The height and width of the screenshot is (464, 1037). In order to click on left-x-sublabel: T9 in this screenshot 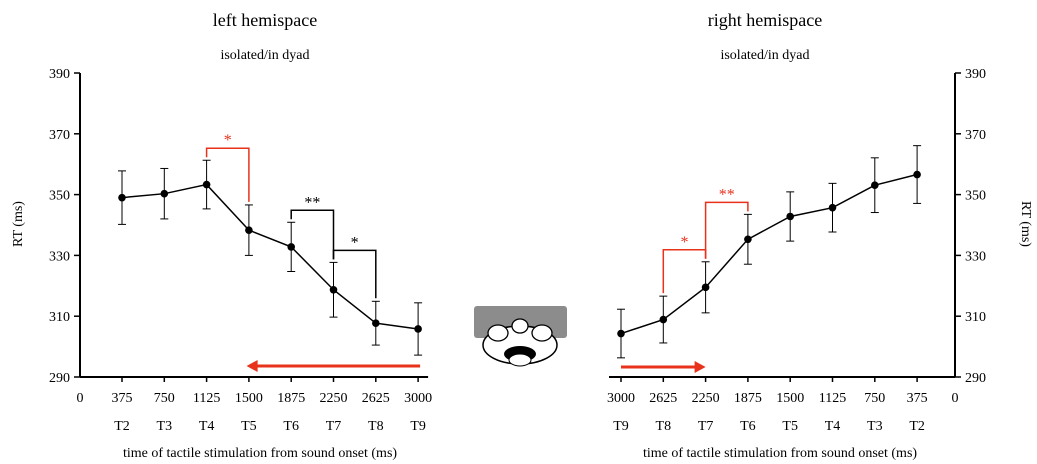, I will do `click(418, 426)`.